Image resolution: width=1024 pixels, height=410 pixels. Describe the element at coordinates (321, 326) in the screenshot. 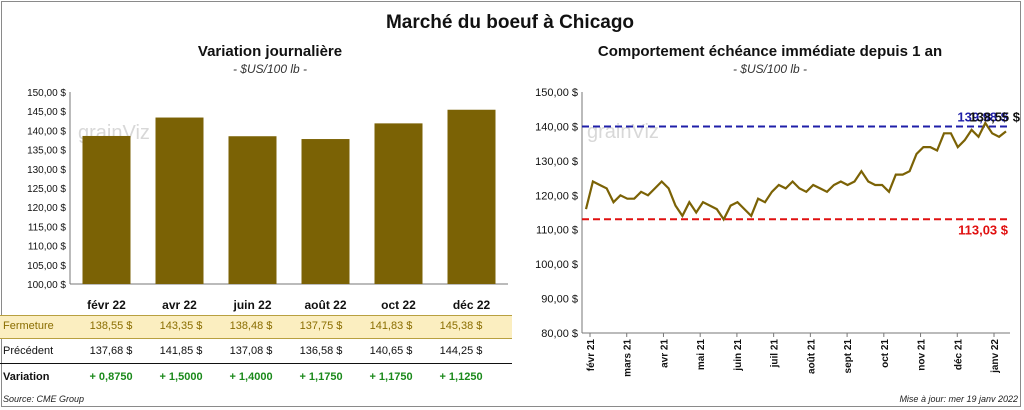

I see `table-cell: 137,75 $` at that location.